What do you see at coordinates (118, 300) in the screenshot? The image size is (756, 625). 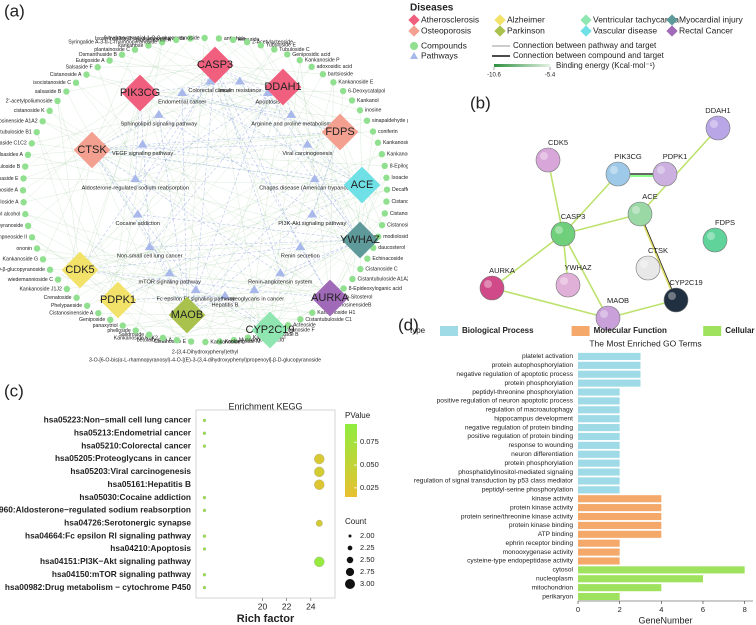 I see `target-label: PDPK1` at bounding box center [118, 300].